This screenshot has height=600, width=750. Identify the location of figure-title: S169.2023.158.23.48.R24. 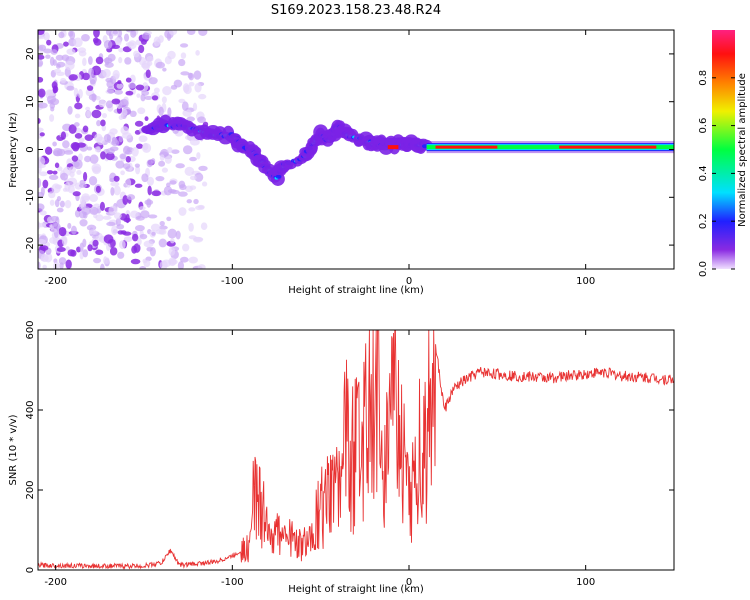
(356, 10).